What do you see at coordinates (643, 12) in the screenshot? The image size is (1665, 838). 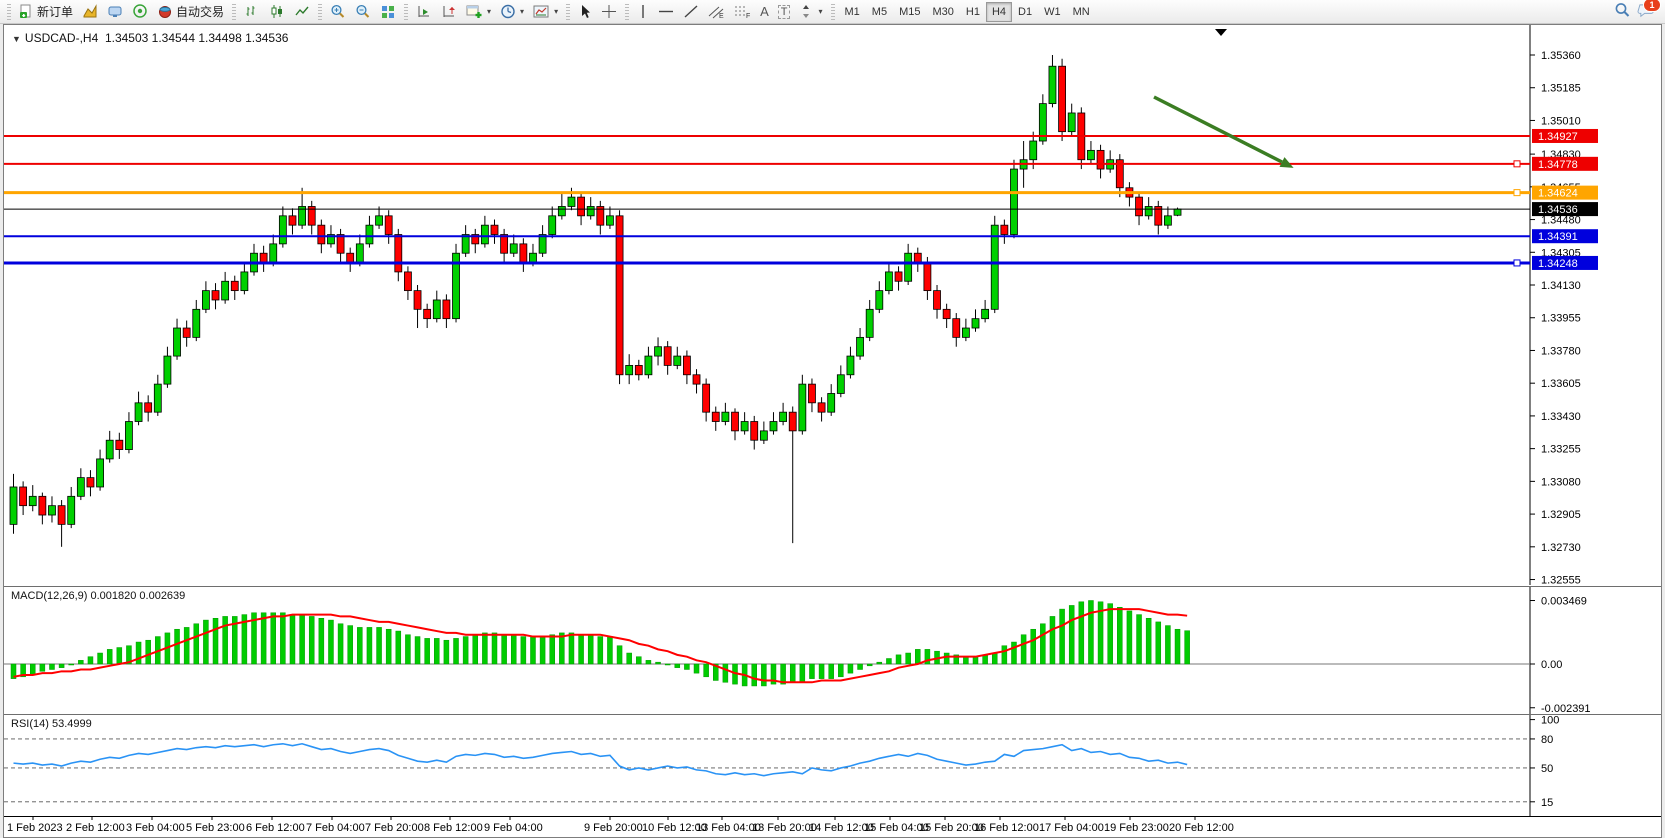 I see `vertical-line-tool-button` at bounding box center [643, 12].